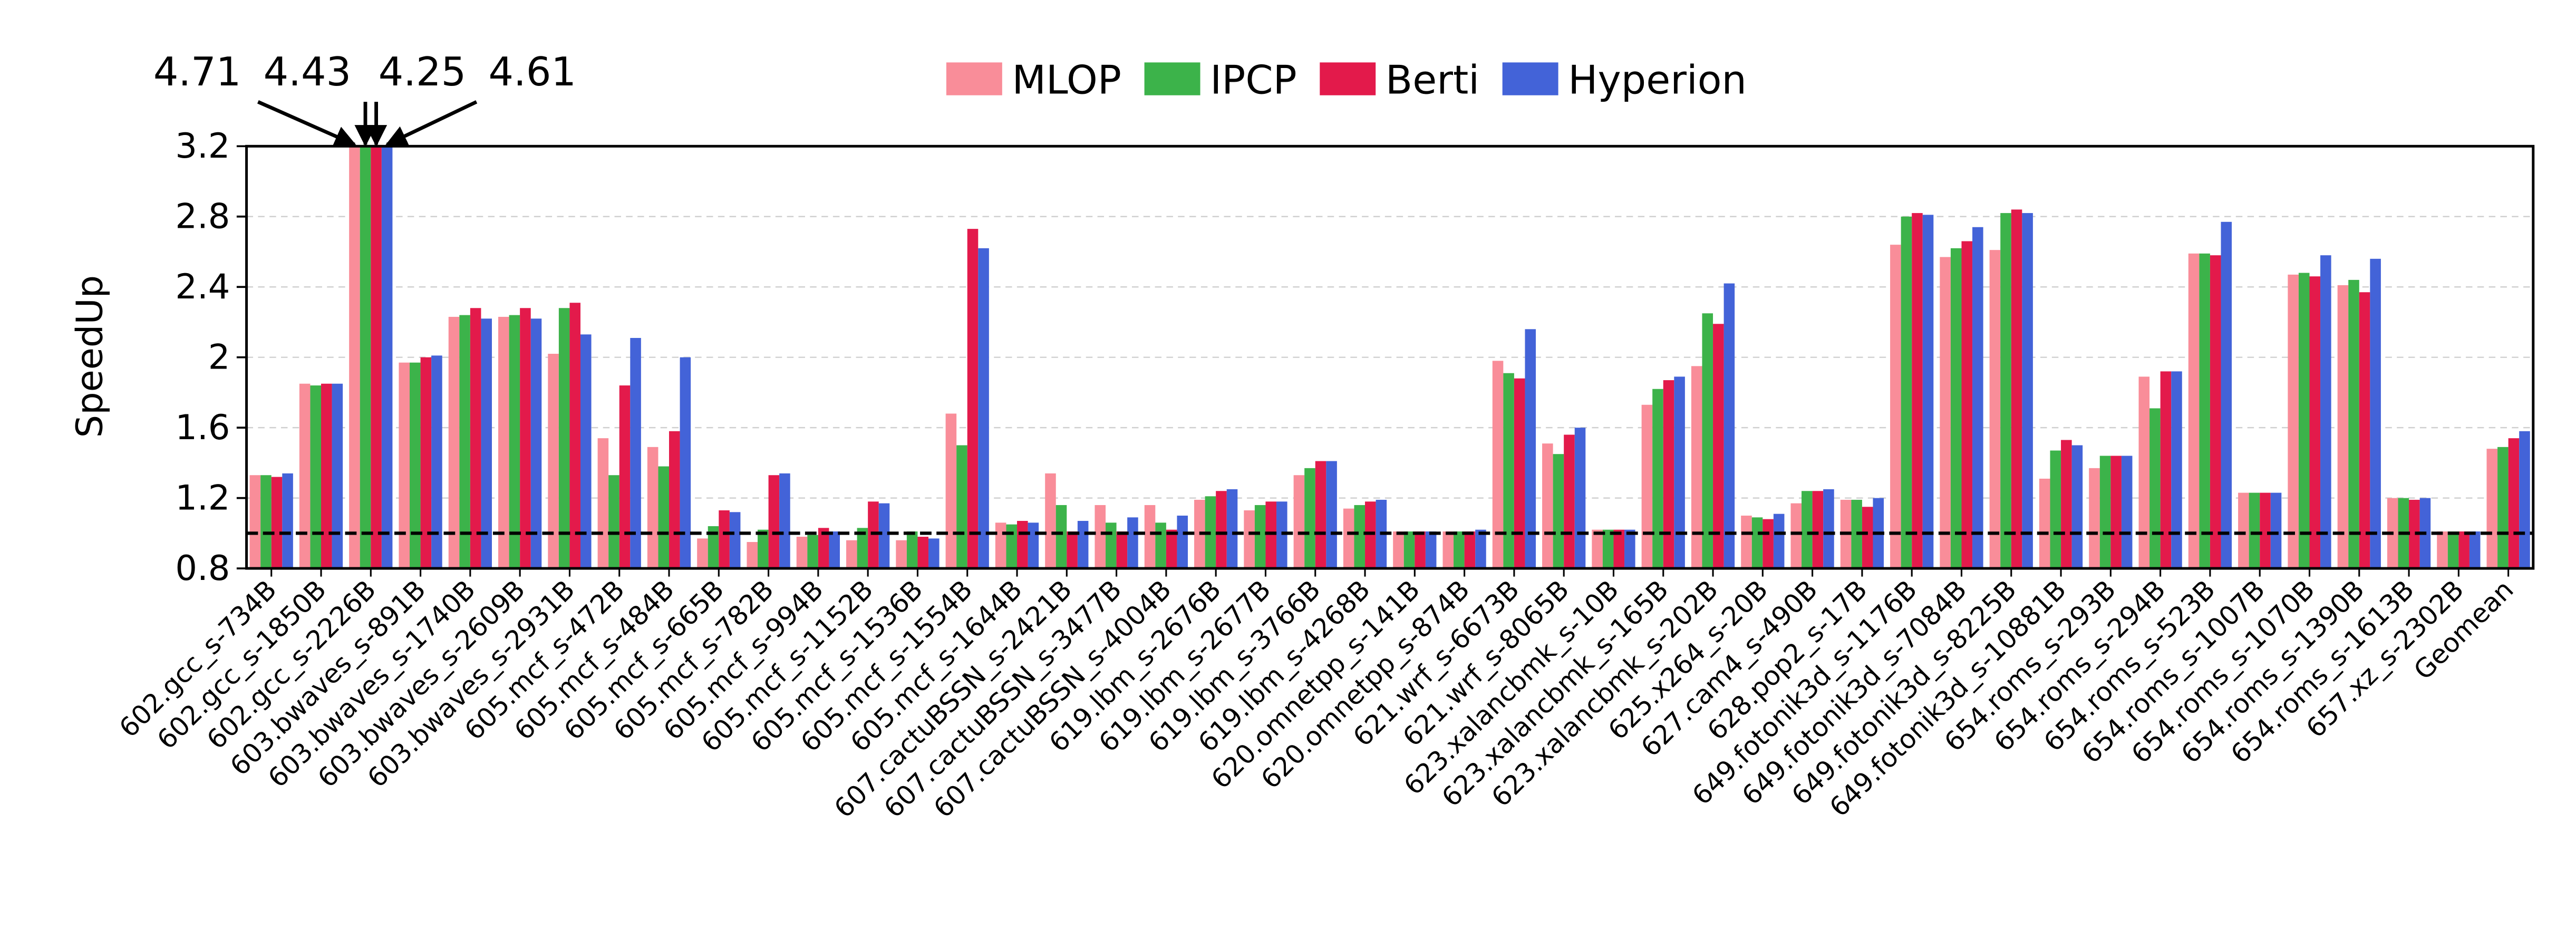  Describe the element at coordinates (202, 498) in the screenshot. I see `y-tick-label: 1.2` at that location.